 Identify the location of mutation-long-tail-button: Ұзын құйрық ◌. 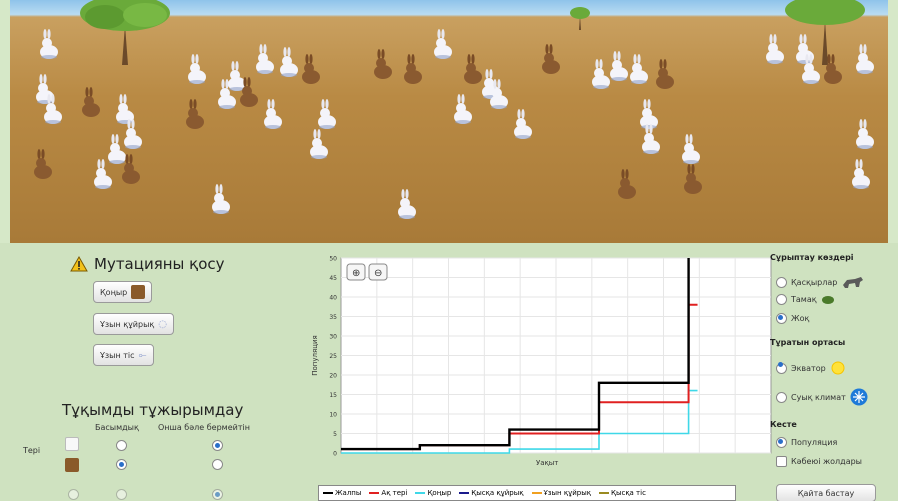
(133, 324).